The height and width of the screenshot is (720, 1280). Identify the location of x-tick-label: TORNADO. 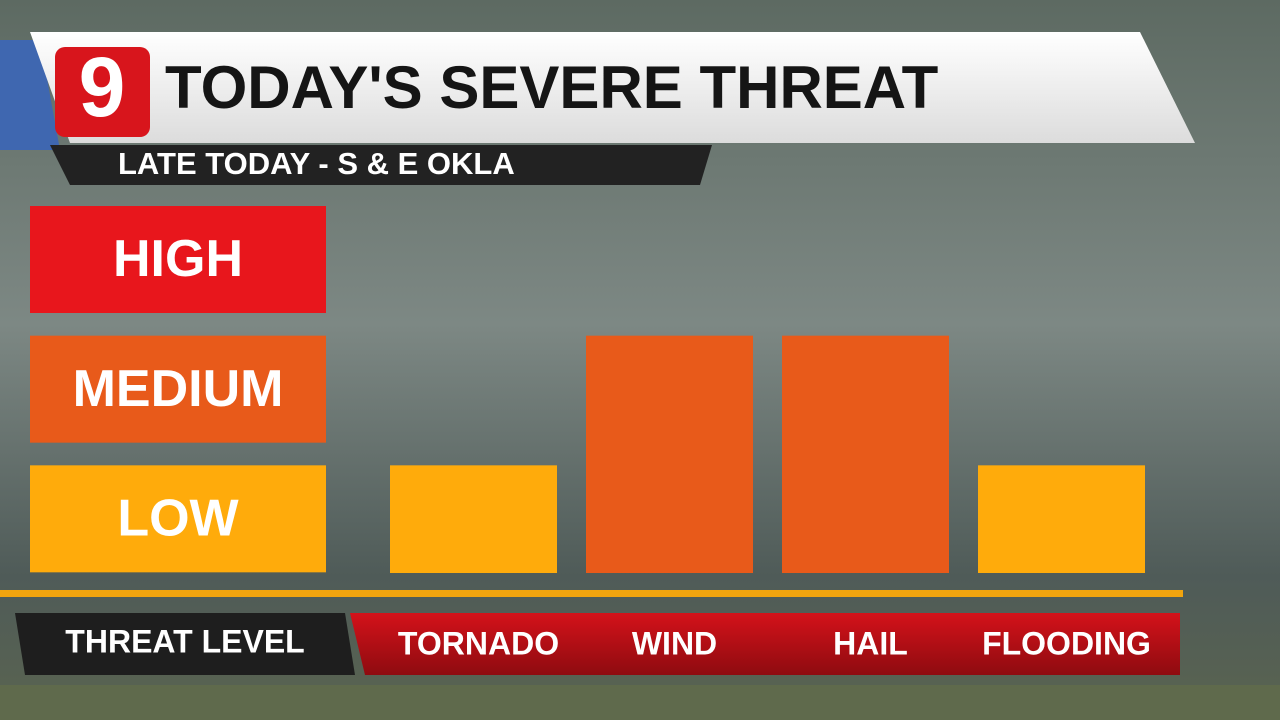
(478, 643).